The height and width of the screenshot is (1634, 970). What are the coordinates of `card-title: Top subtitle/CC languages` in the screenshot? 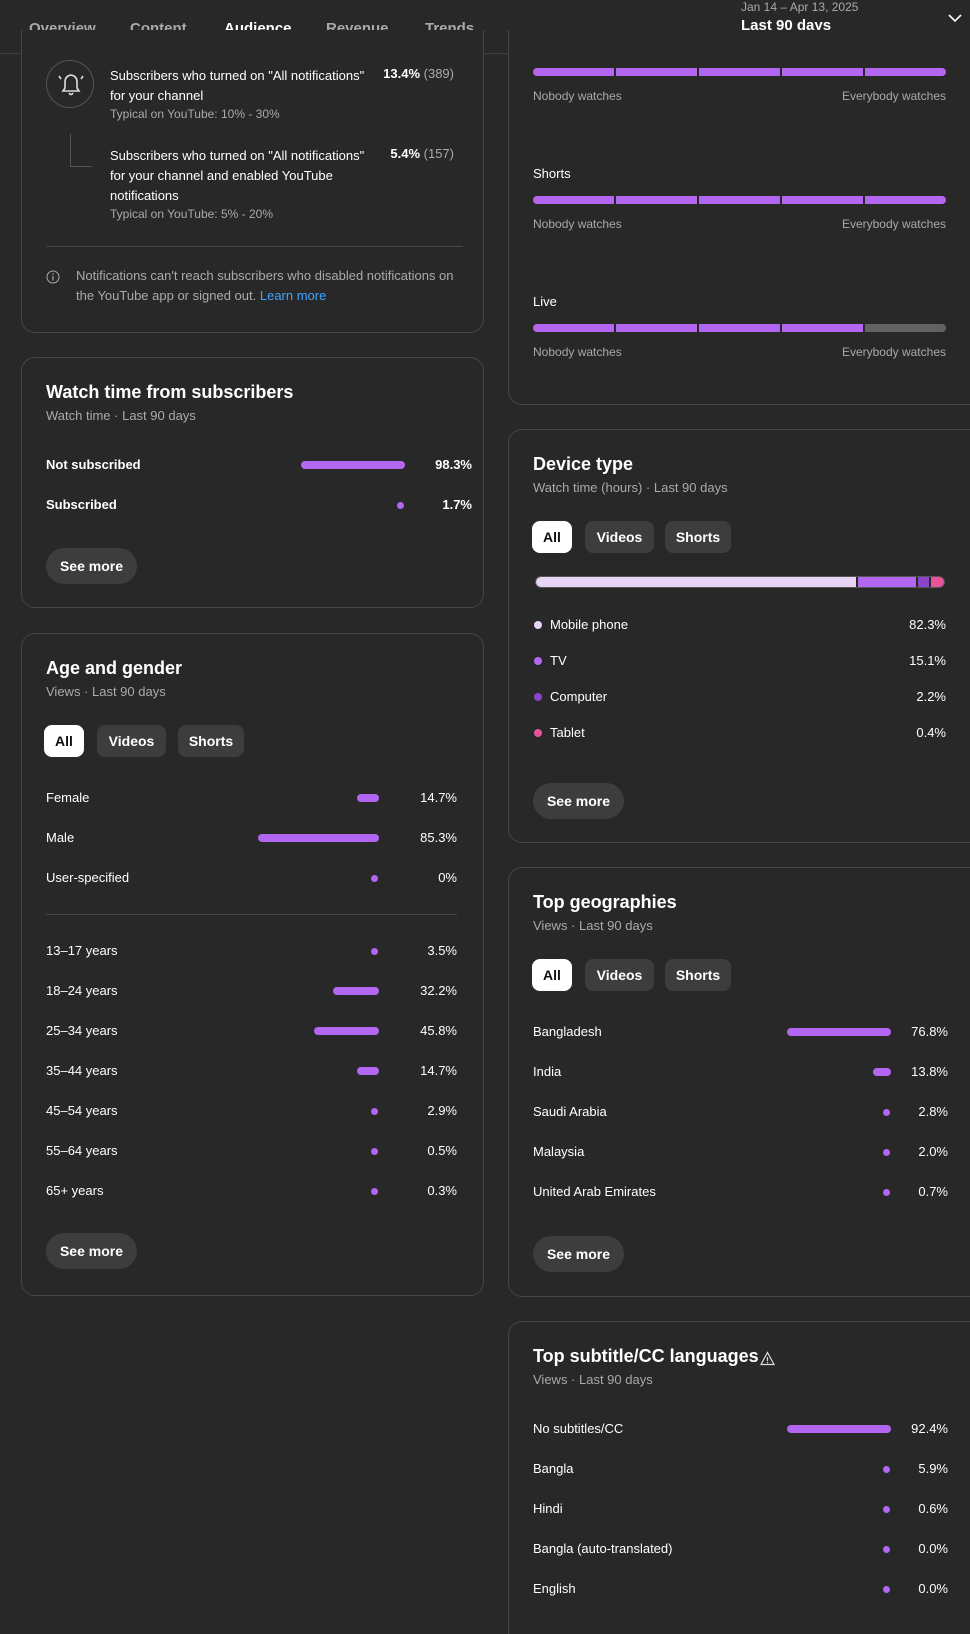 It's located at (646, 1356).